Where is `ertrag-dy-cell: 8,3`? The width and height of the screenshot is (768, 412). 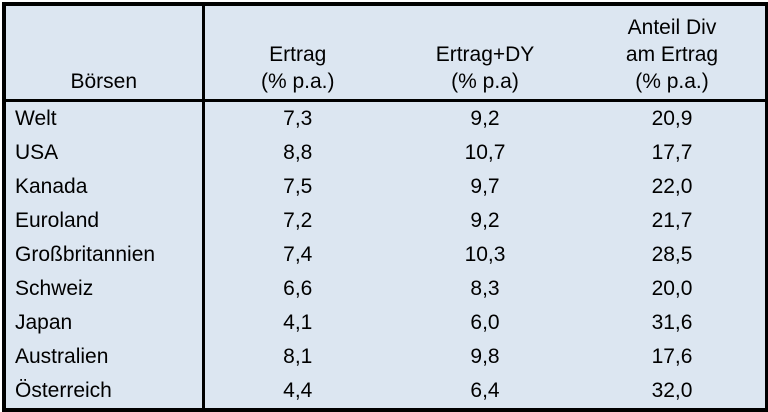 ertrag-dy-cell: 8,3 is located at coordinates (485, 288).